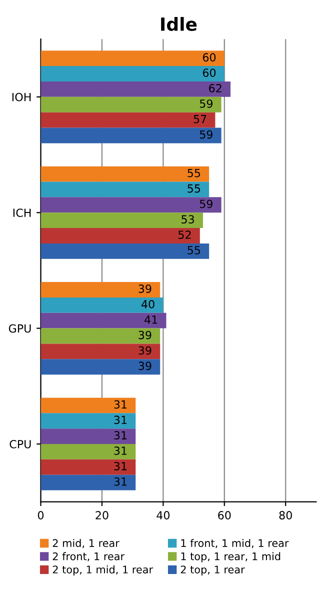 This screenshot has height=601, width=326. What do you see at coordinates (163, 515) in the screenshot?
I see `x-tick-label: 40` at bounding box center [163, 515].